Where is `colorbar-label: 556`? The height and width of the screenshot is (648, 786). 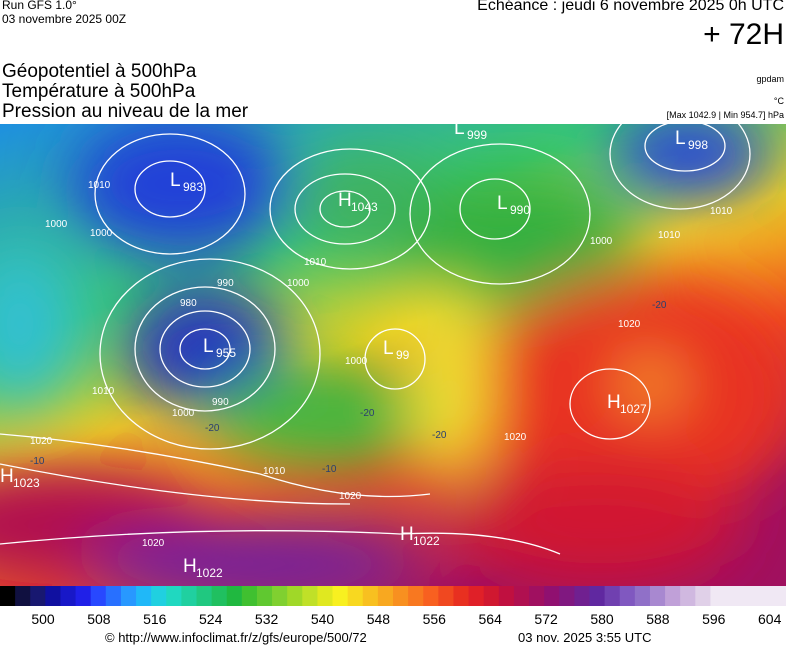
colorbar-label: 556 is located at coordinates (435, 619).